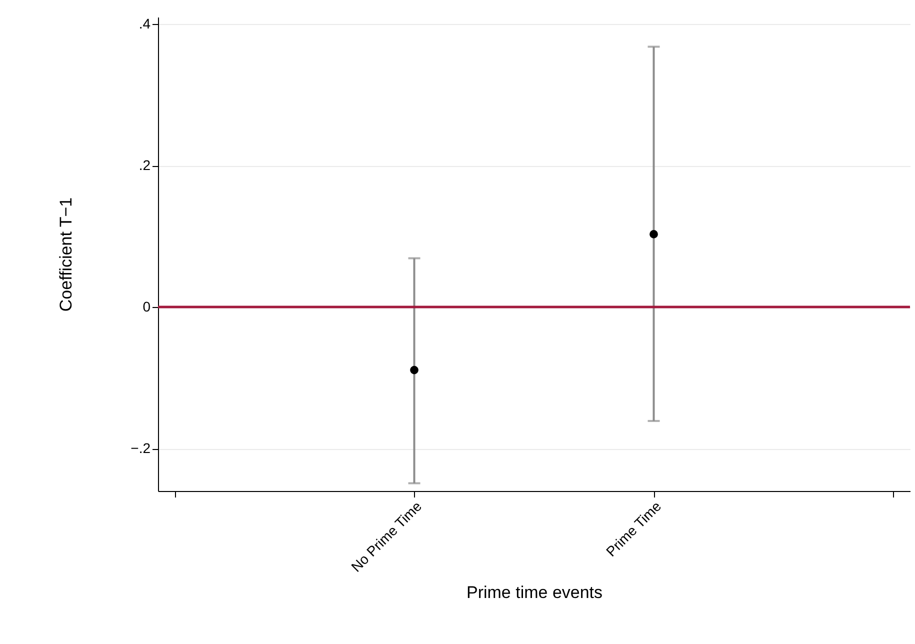 The width and height of the screenshot is (915, 644). I want to click on y-tick-label: .2, so click(144, 165).